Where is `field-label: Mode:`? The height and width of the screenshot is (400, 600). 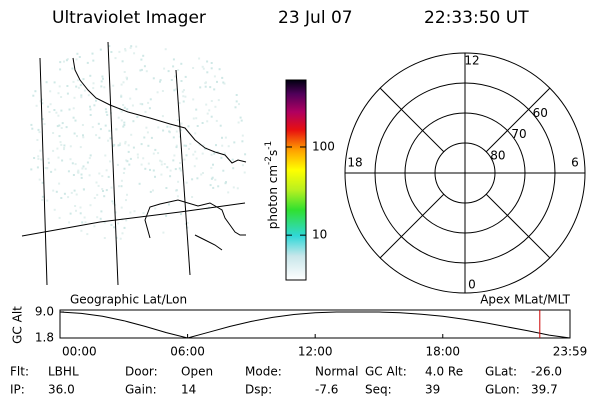
field-label: Mode: is located at coordinates (263, 372).